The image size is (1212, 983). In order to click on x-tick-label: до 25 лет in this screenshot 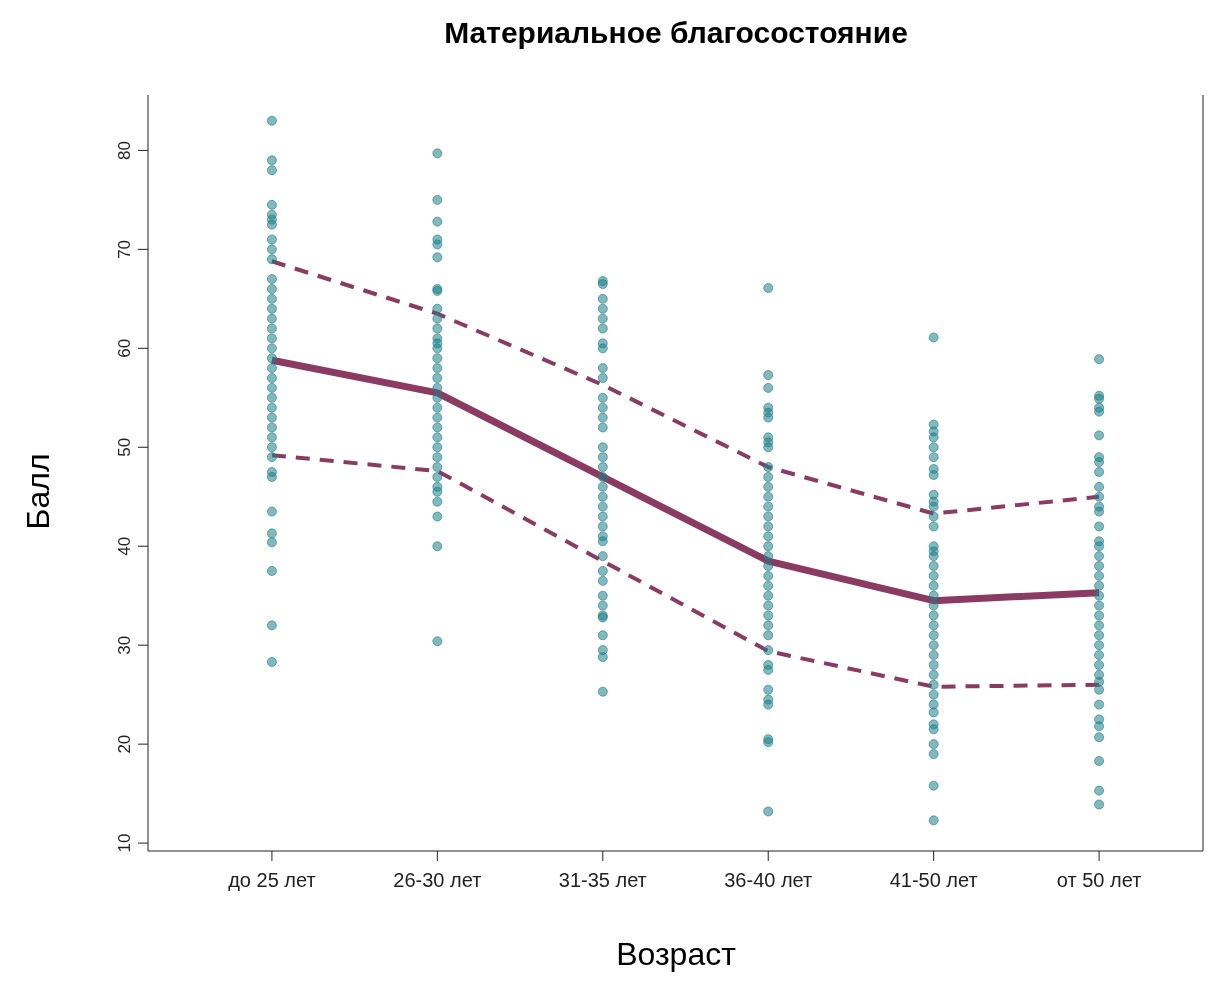, I will do `click(272, 880)`.